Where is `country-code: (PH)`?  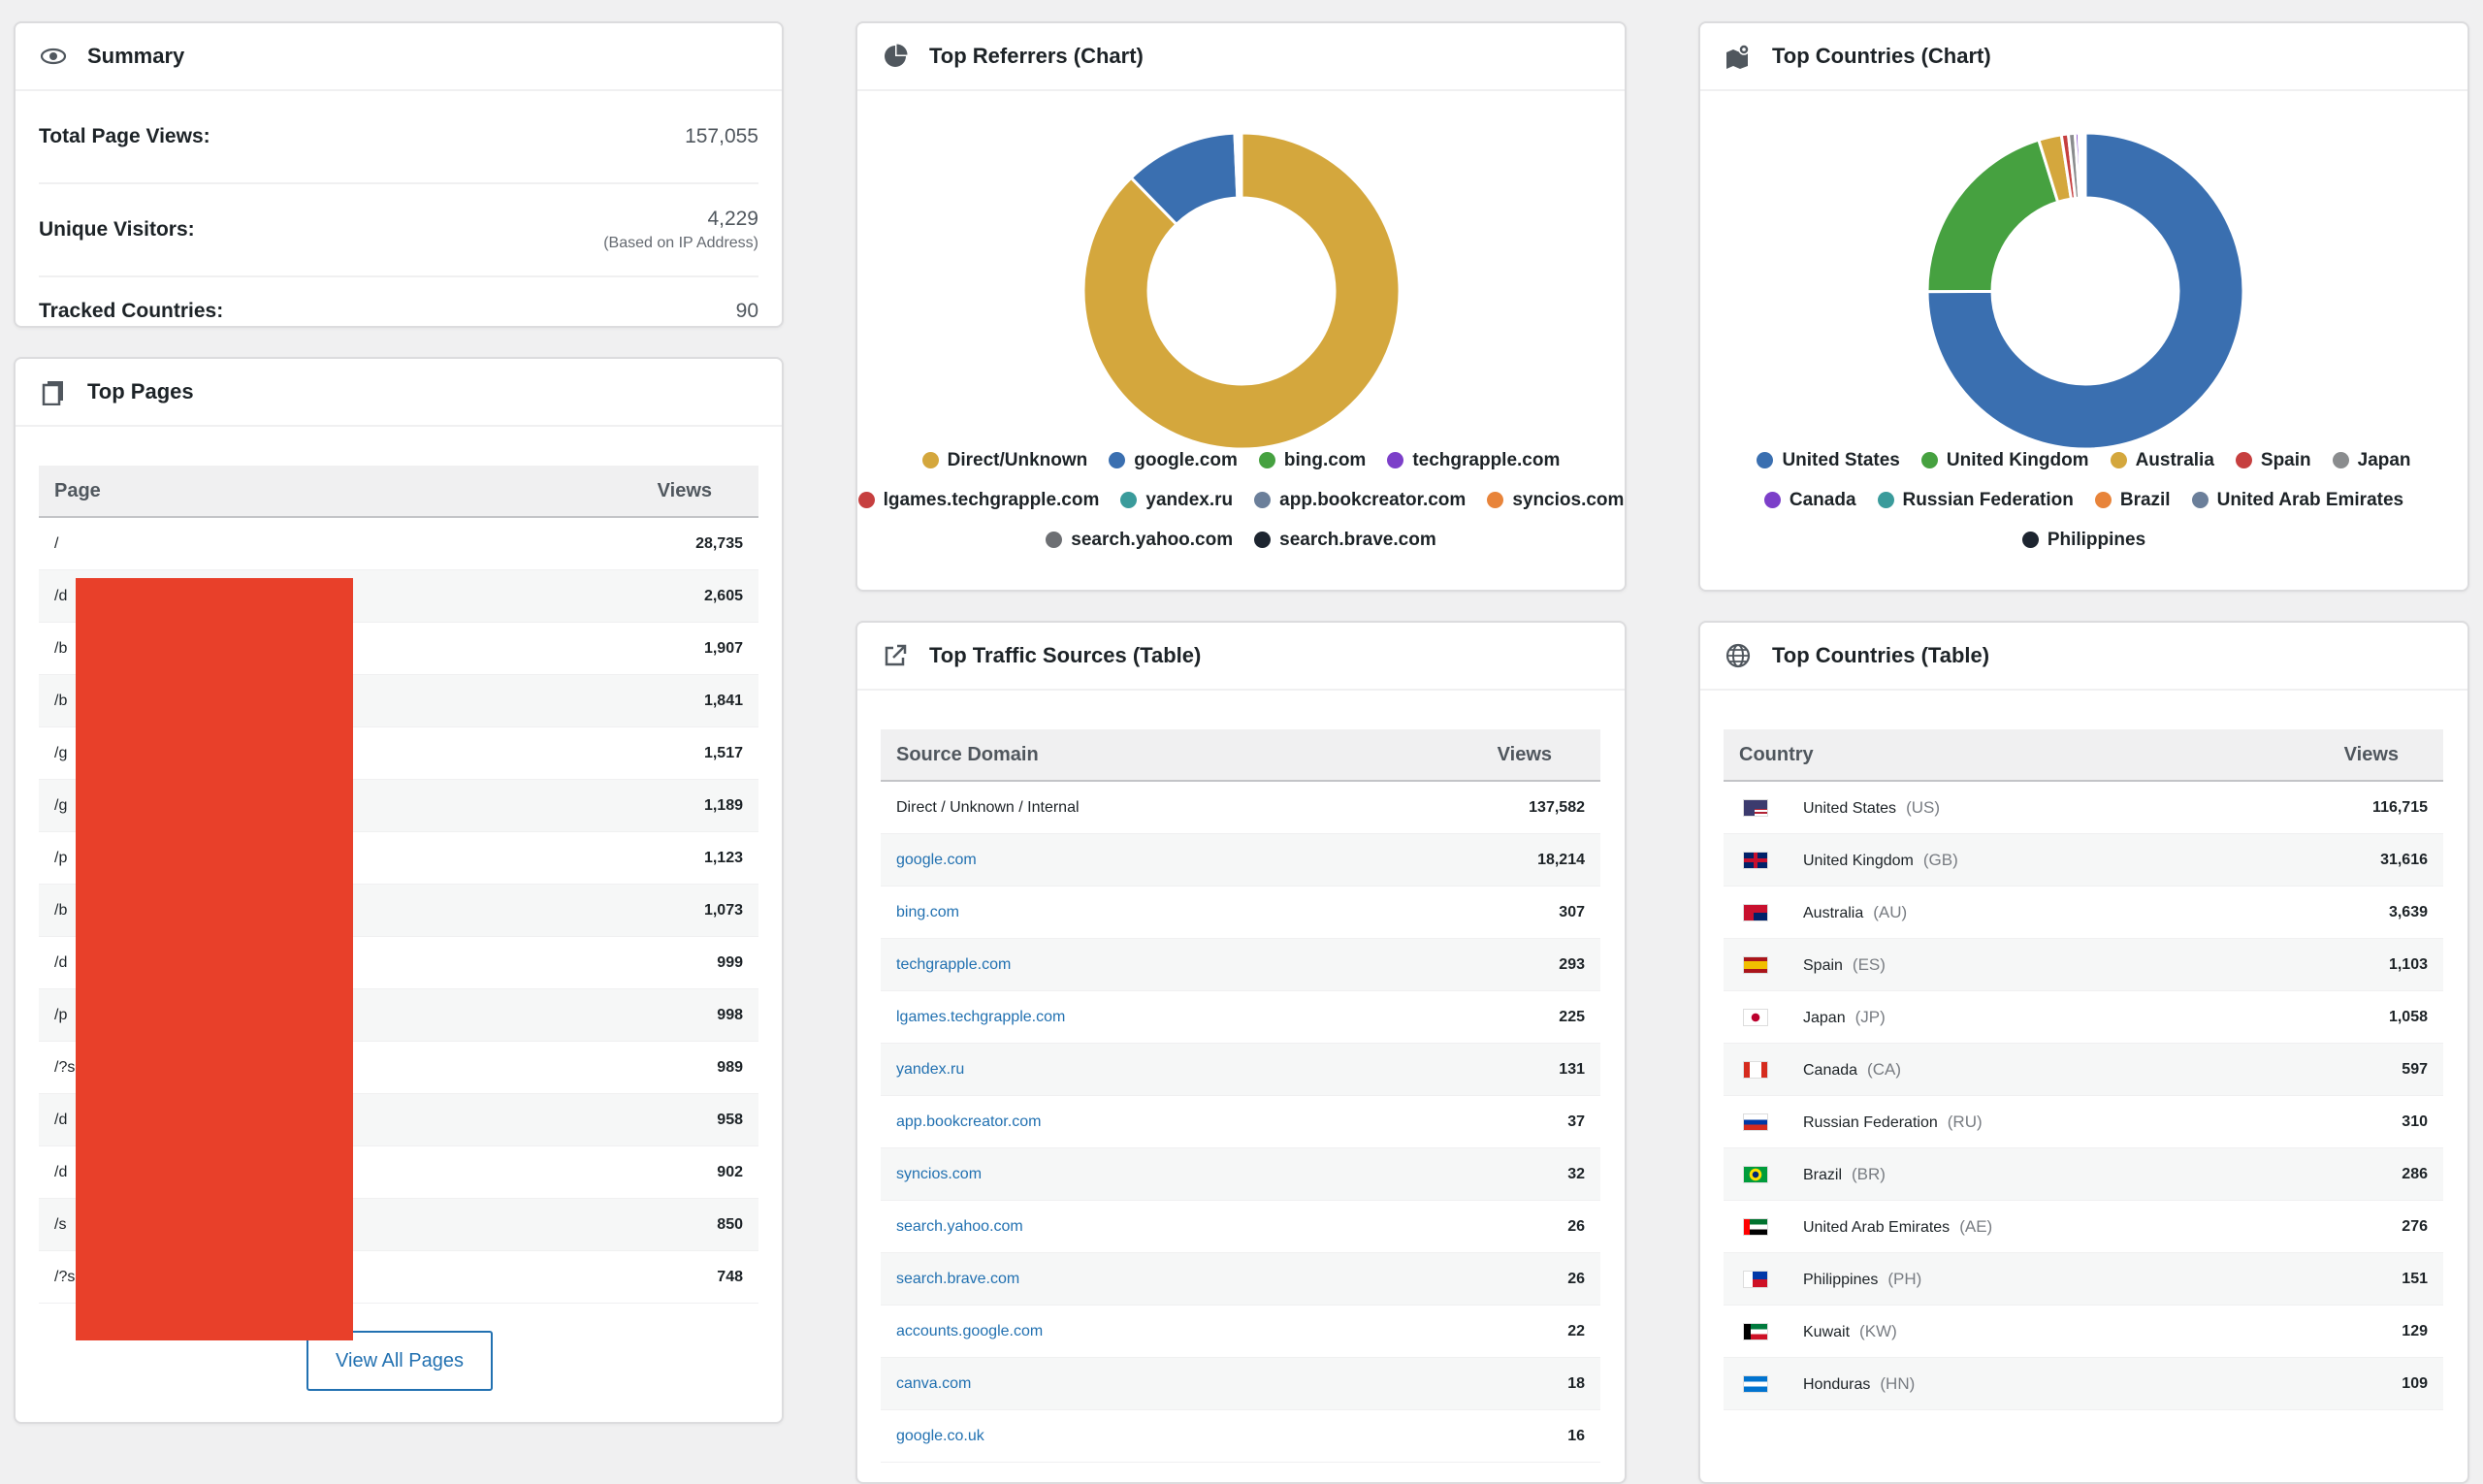 country-code: (PH) is located at coordinates (1904, 1279).